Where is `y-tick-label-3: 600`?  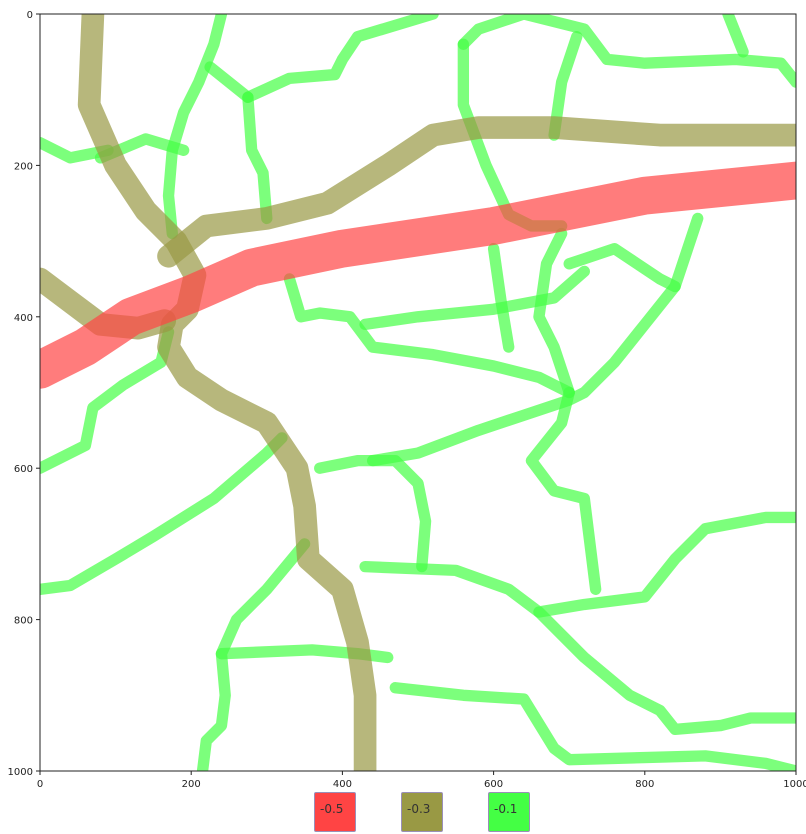
y-tick-label-3: 600 is located at coordinates (23, 469).